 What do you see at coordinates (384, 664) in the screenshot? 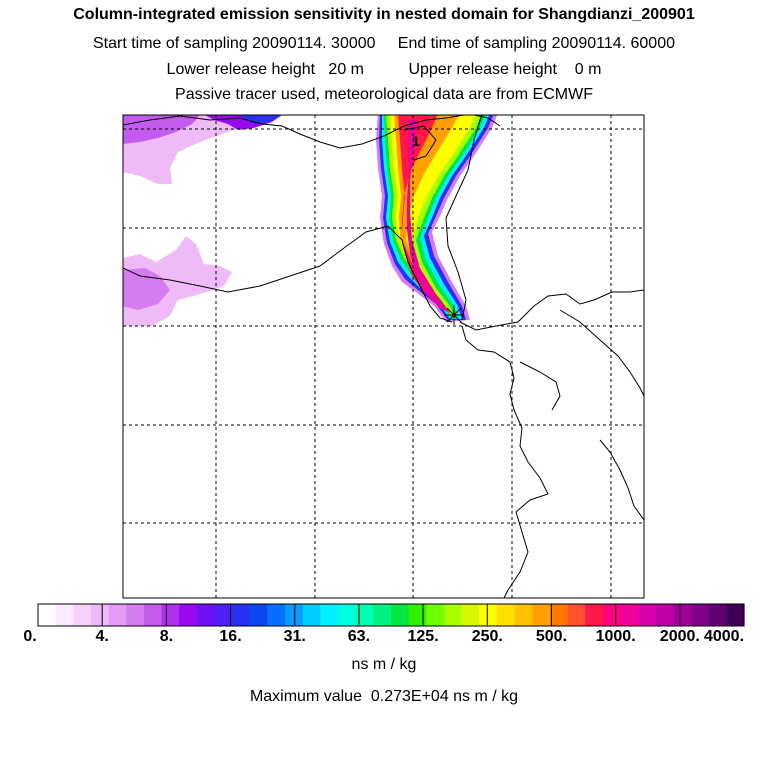
I see `units-label: ns m / kg` at bounding box center [384, 664].